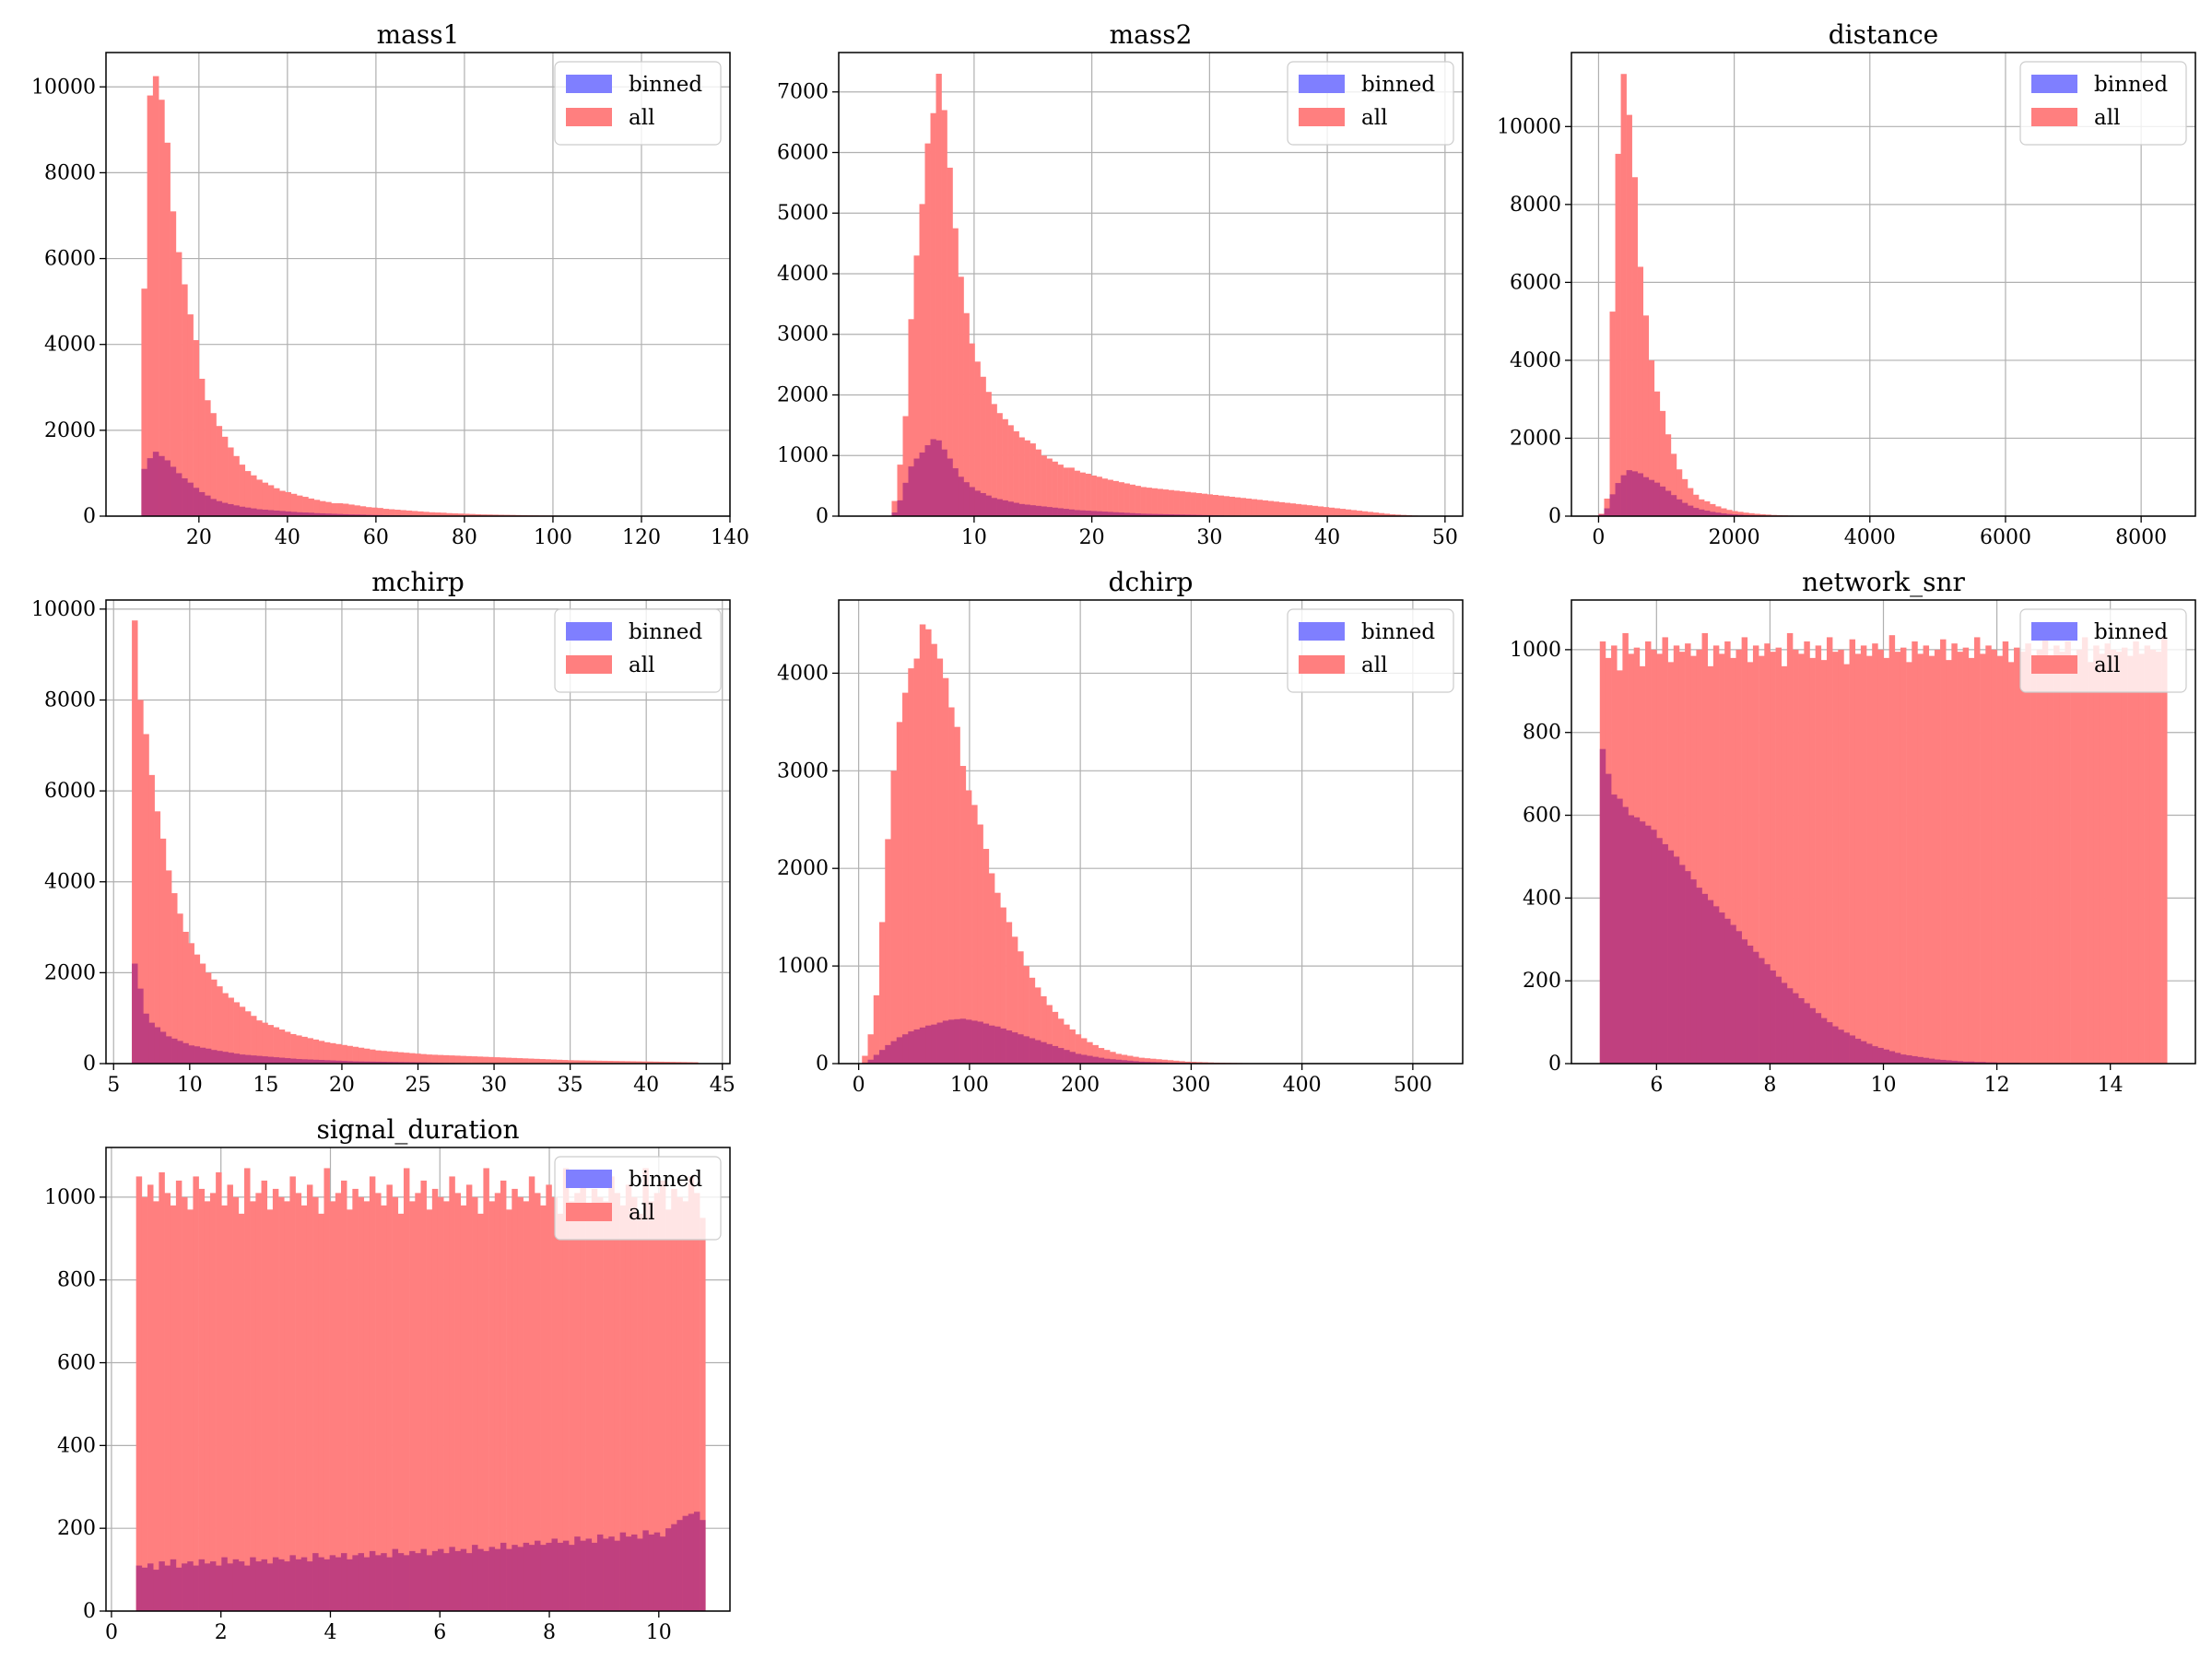  What do you see at coordinates (1883, 582) in the screenshot?
I see `subplot-title: network_snr` at bounding box center [1883, 582].